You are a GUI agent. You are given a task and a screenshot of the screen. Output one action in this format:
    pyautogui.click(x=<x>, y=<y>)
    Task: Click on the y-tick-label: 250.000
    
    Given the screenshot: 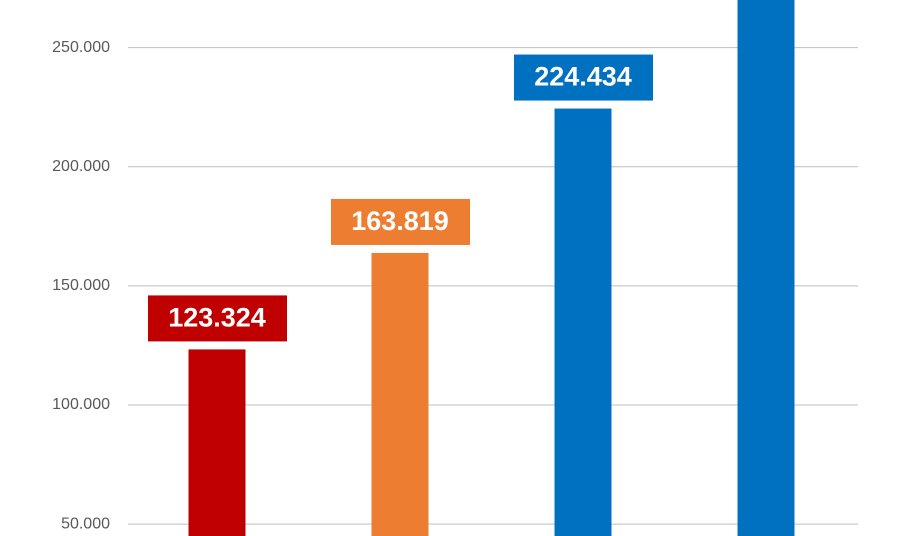 What is the action you would take?
    pyautogui.click(x=81, y=47)
    